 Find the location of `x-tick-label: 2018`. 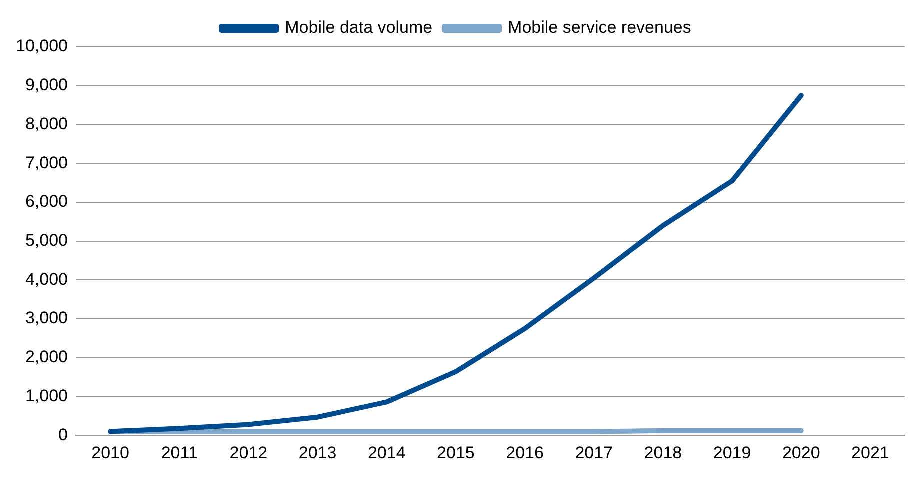

x-tick-label: 2018 is located at coordinates (663, 452).